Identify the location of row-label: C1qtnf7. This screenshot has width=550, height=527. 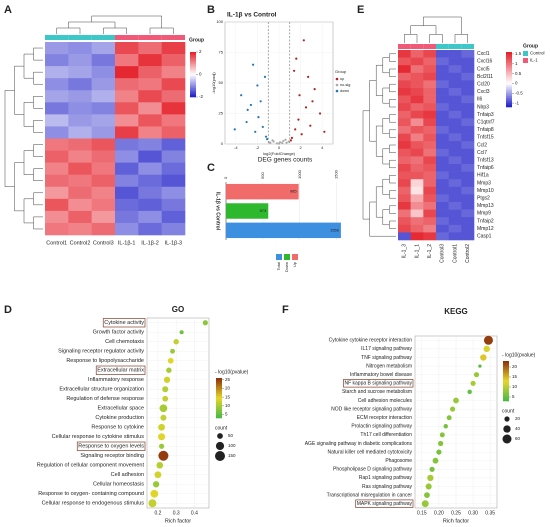
(486, 123).